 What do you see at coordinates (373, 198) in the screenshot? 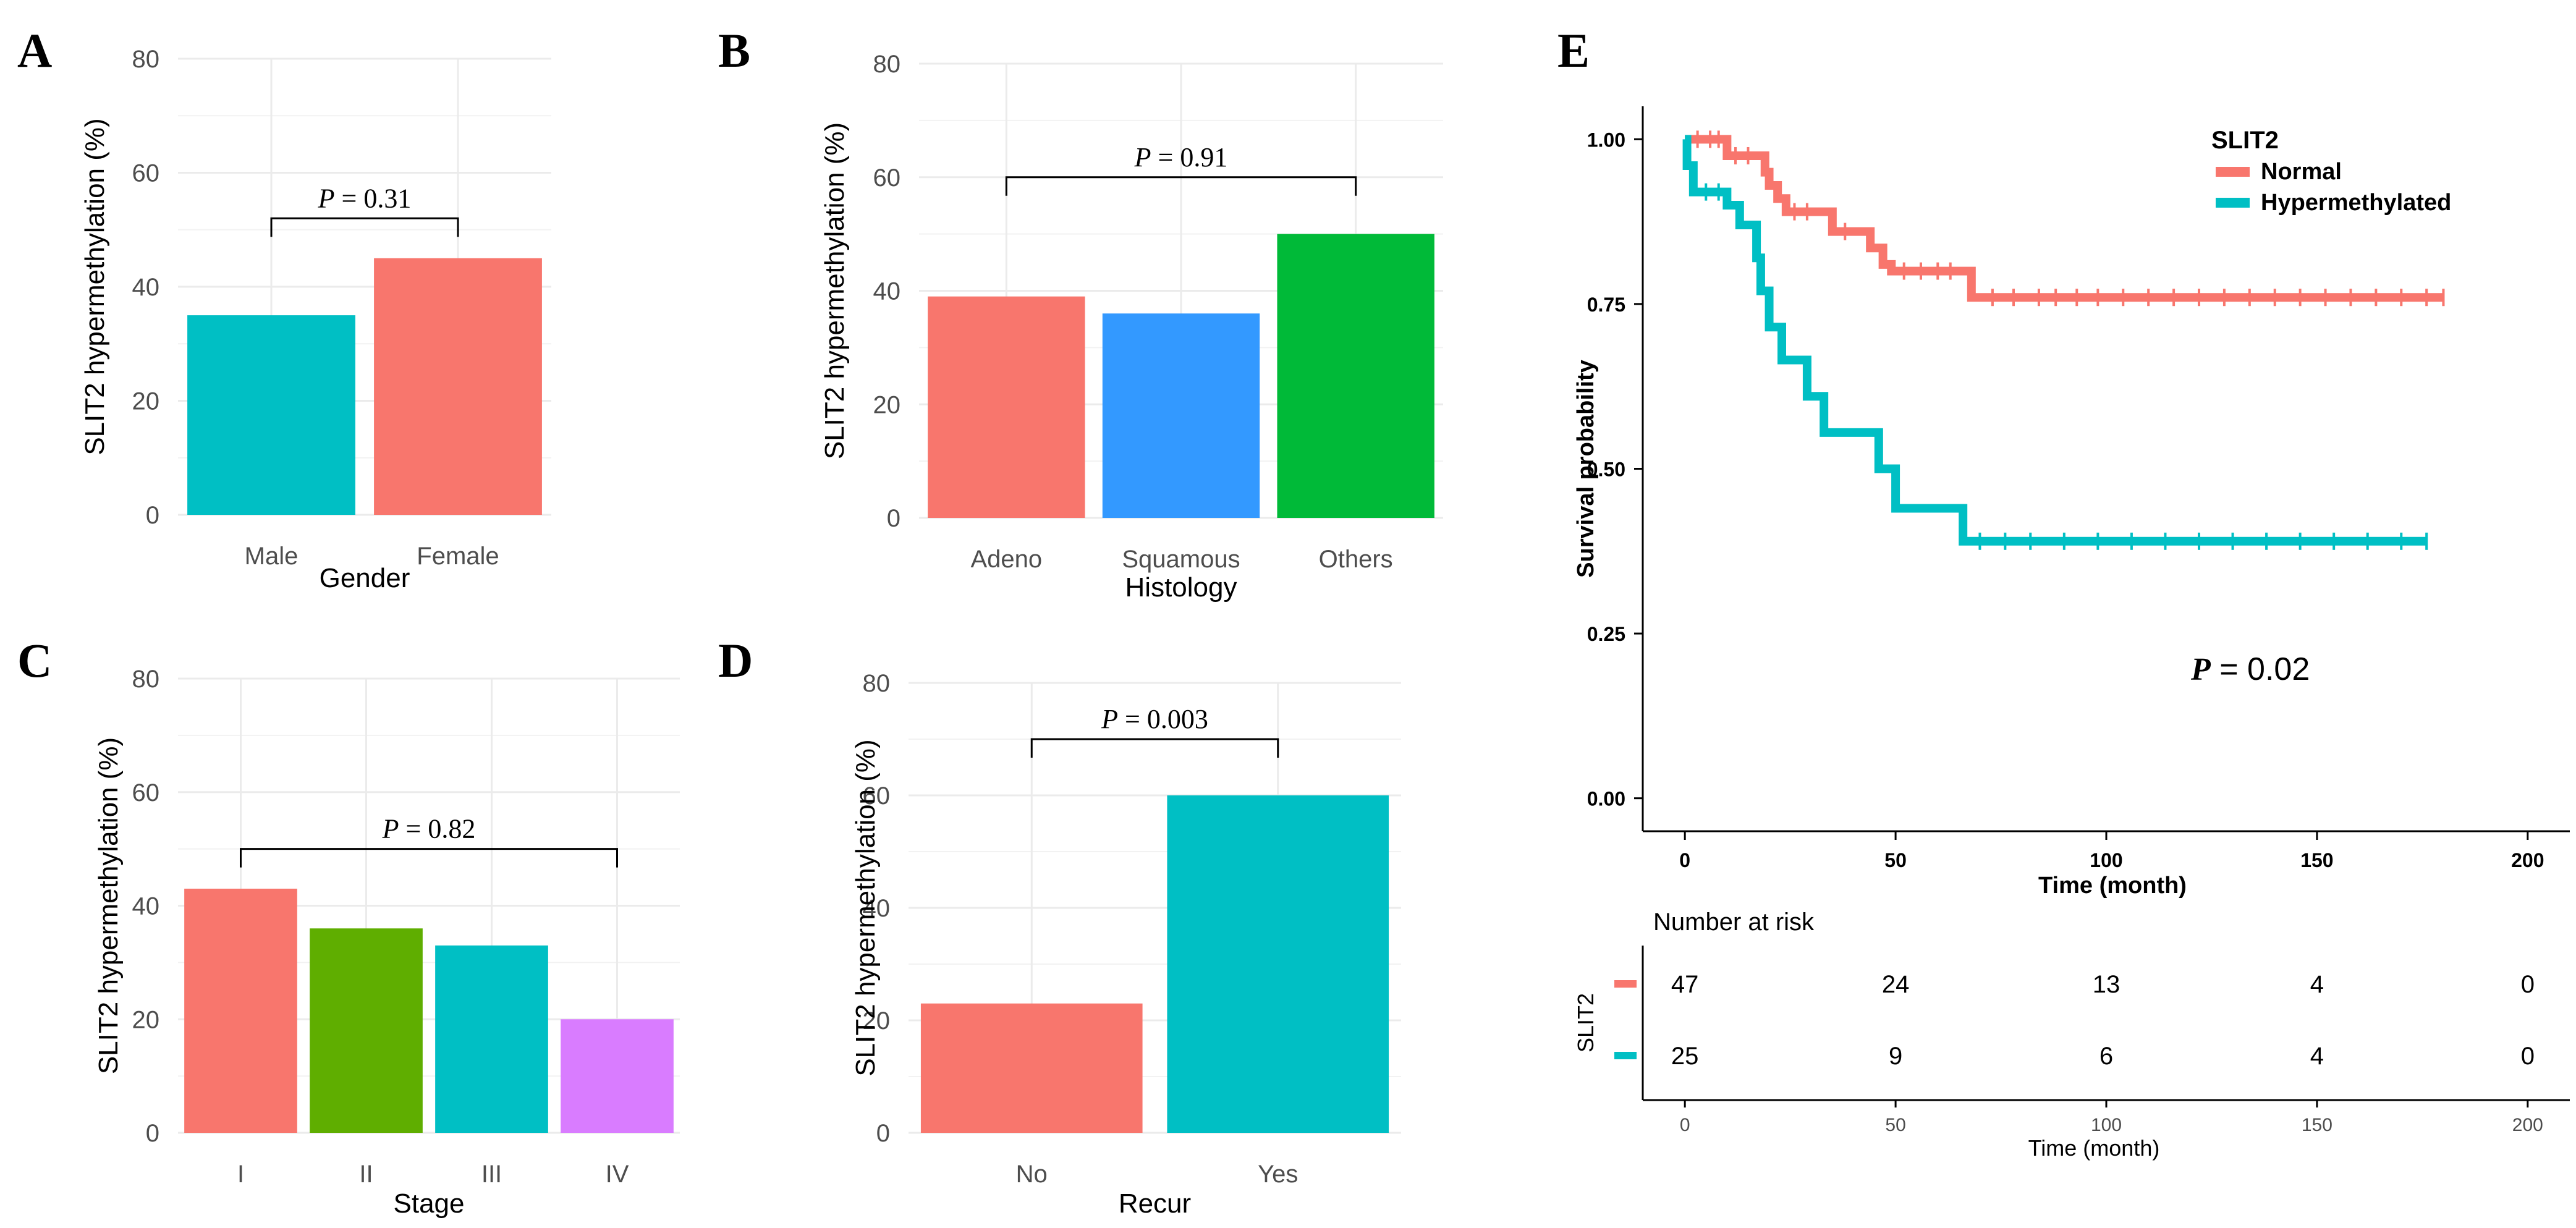
I see `p-value: = 0.31` at bounding box center [373, 198].